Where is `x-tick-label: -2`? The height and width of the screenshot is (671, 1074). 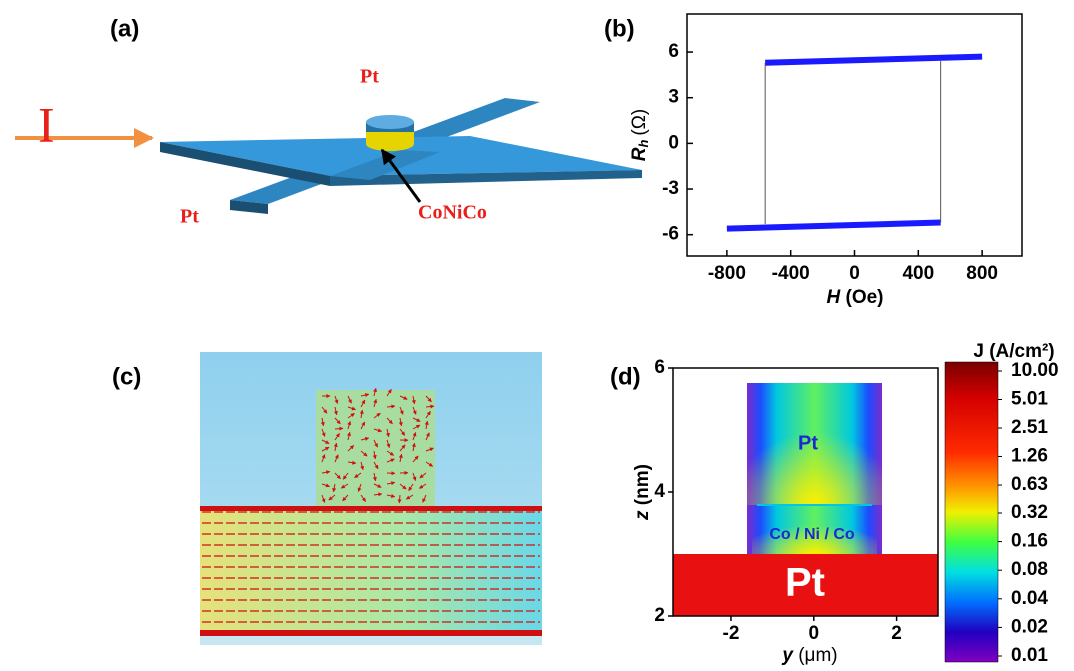 x-tick-label: -2 is located at coordinates (731, 633).